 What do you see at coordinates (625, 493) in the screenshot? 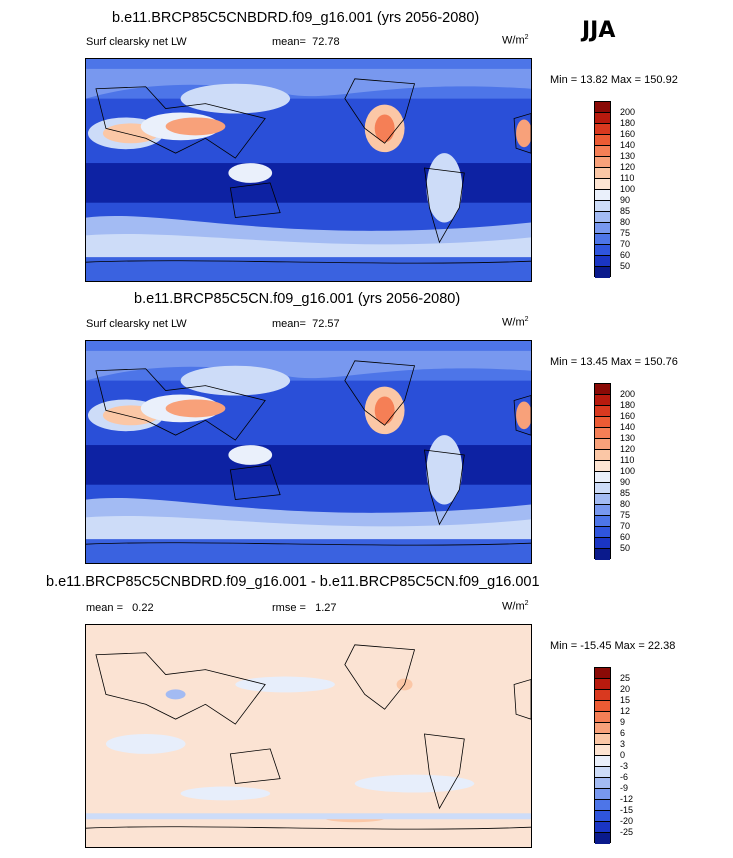
I see `colorbar-label: 85` at bounding box center [625, 493].